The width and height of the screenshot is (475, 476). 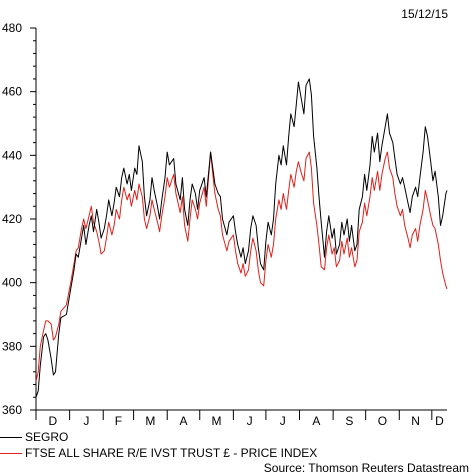 I want to click on legend-swatch-segro, so click(x=11, y=437).